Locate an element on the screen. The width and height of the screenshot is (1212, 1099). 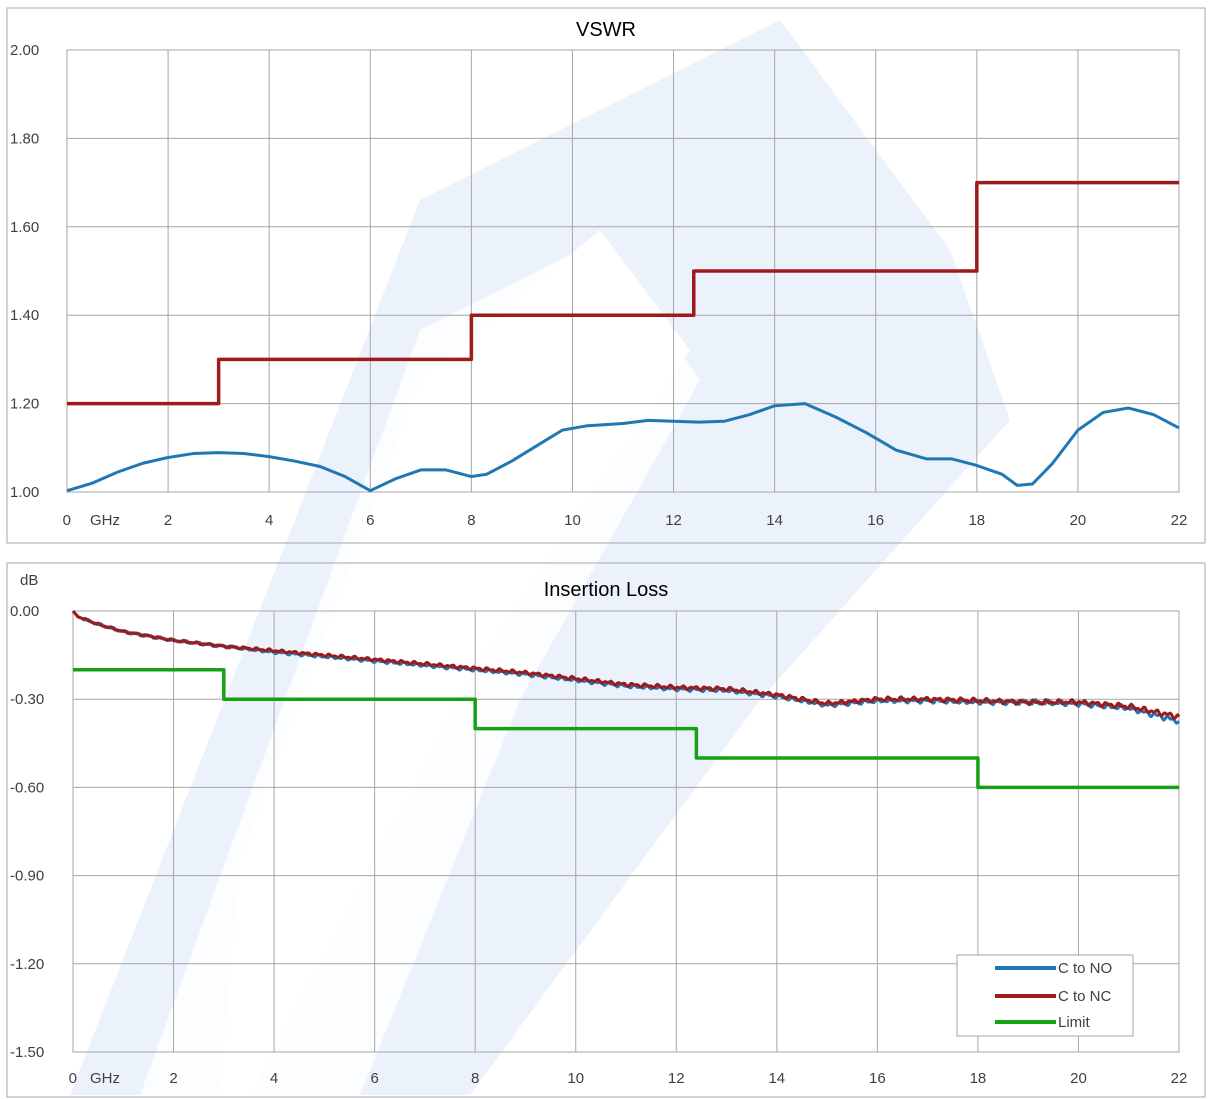
insertion-loss-y-tick-label: -1.50 is located at coordinates (27, 1052).